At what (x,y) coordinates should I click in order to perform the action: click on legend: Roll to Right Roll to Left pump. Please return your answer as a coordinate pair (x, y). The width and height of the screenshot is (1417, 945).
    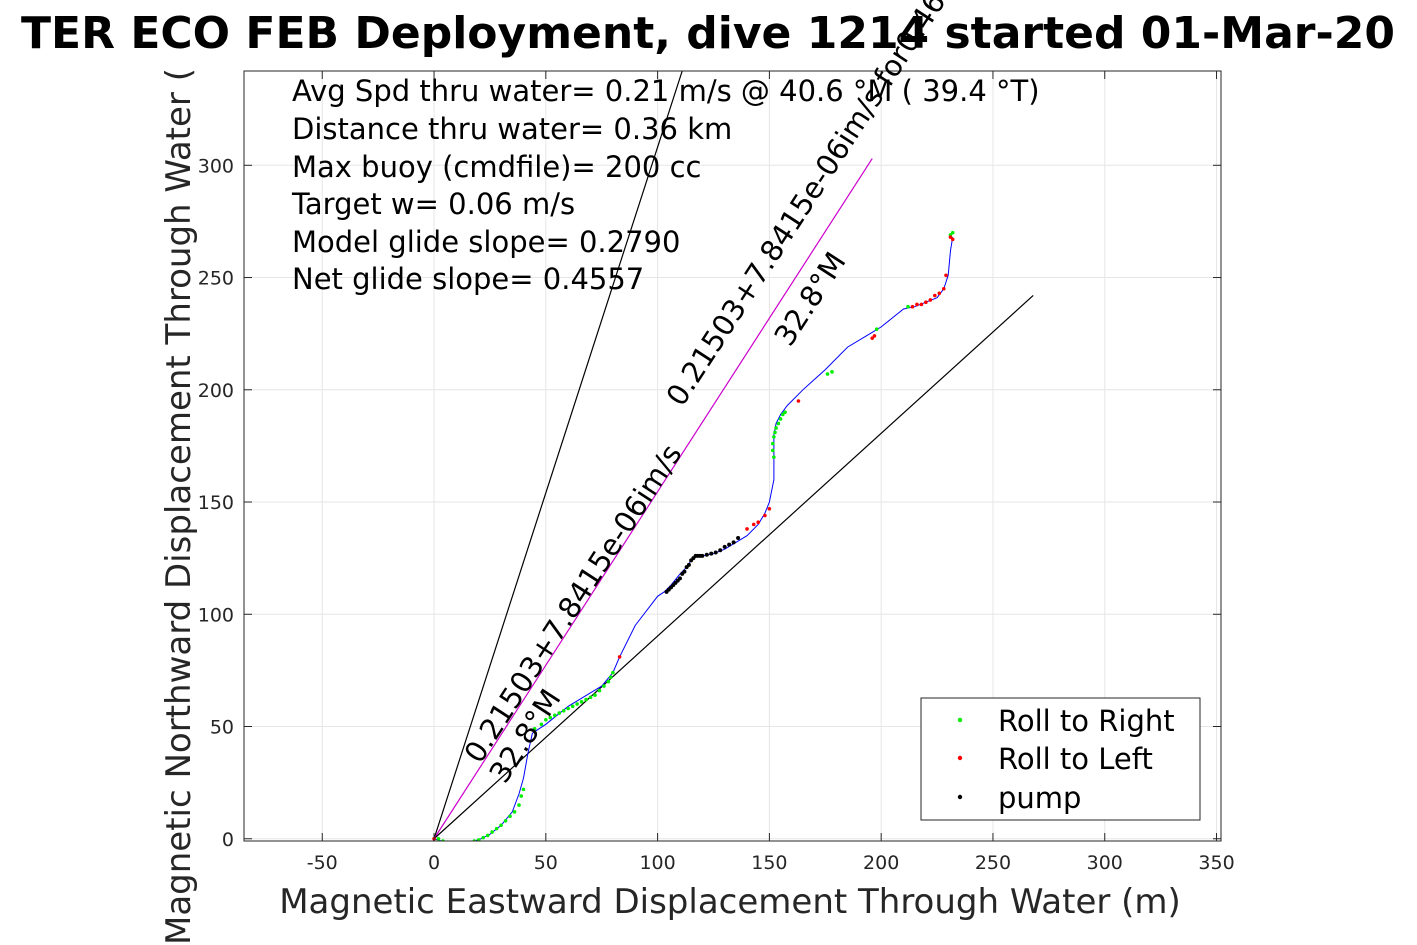
    Looking at the image, I should click on (1060, 759).